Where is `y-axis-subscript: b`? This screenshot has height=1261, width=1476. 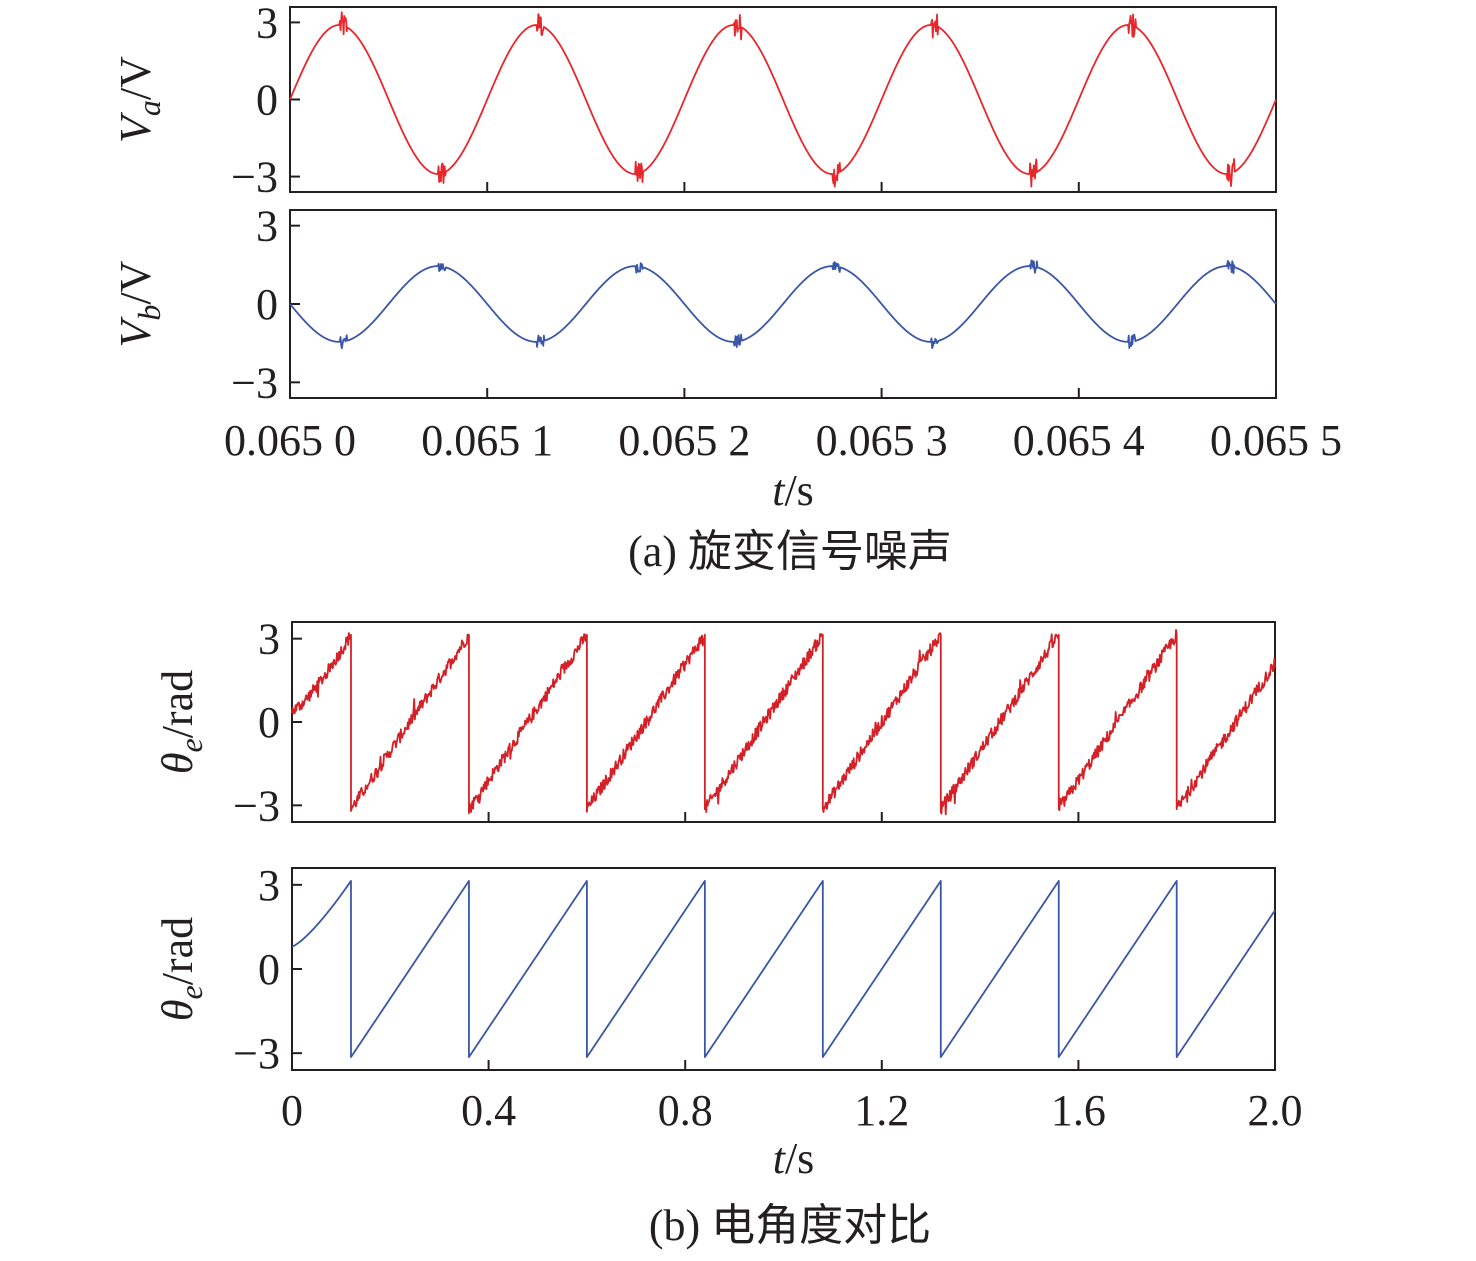 y-axis-subscript: b is located at coordinates (149, 313).